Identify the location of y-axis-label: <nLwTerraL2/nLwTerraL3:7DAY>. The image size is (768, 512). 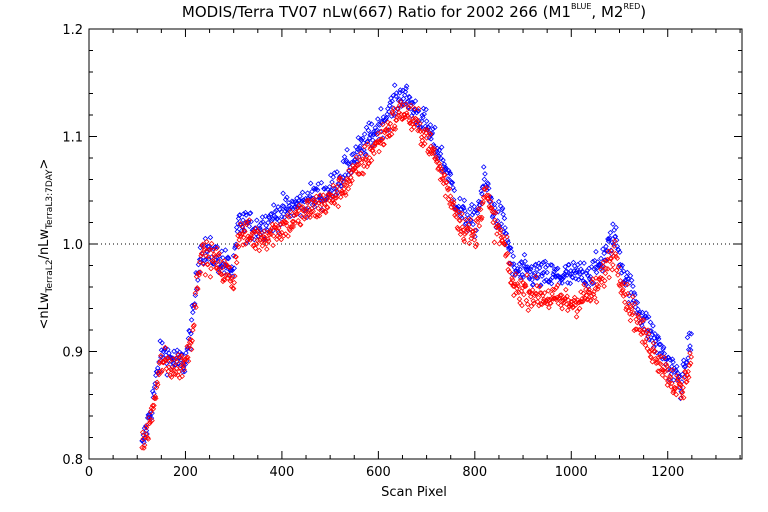
(46, 244).